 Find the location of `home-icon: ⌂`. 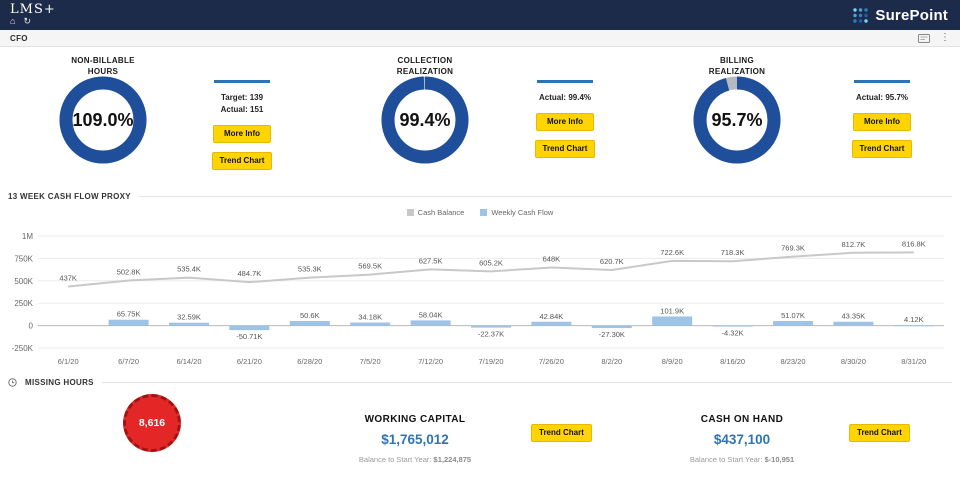

home-icon: ⌂ is located at coordinates (13, 21).